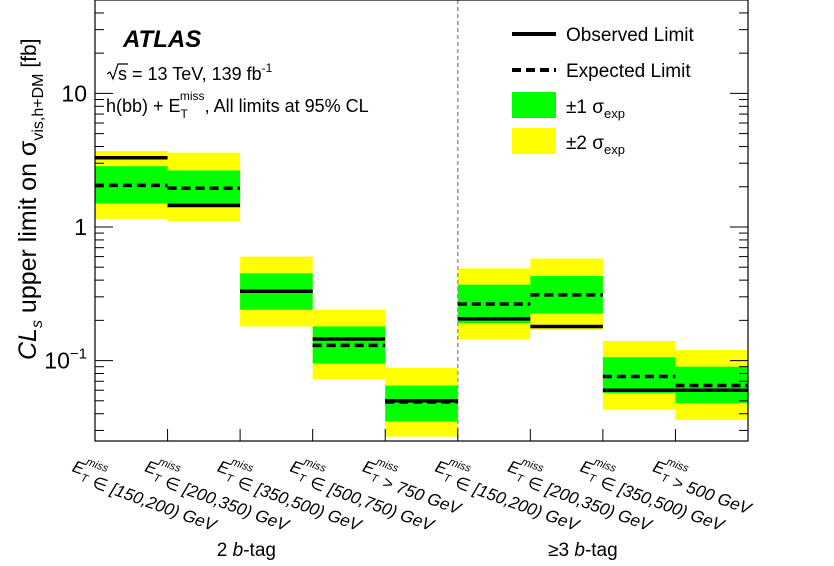 The width and height of the screenshot is (834, 566). What do you see at coordinates (630, 35) in the screenshot?
I see `legend-observed-label: Observed Limit` at bounding box center [630, 35].